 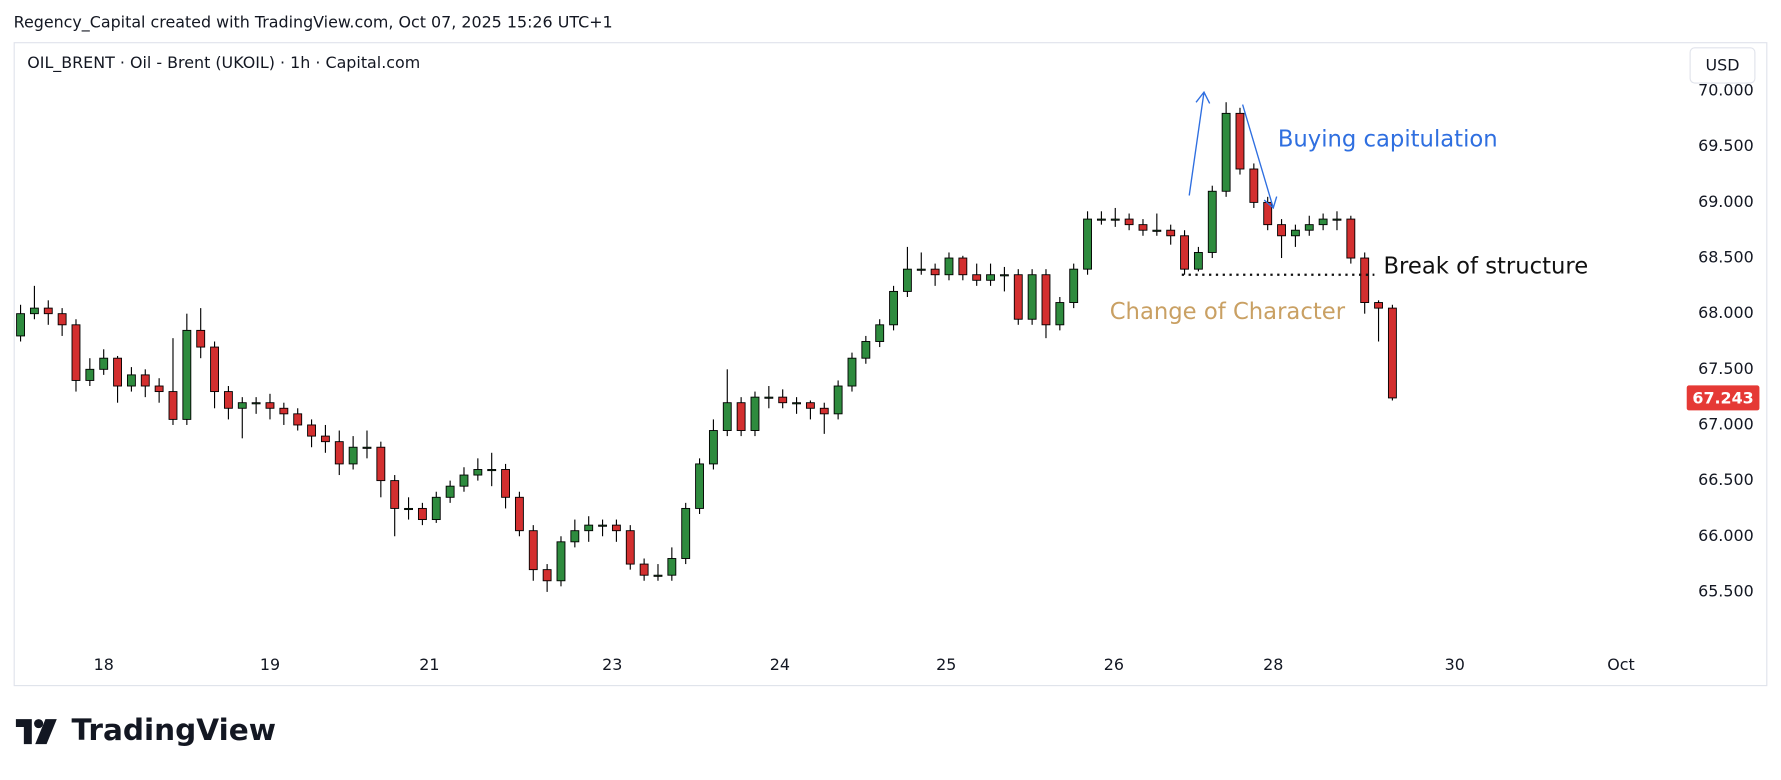 I want to click on y-tick-label: 67.500, so click(x=1726, y=368).